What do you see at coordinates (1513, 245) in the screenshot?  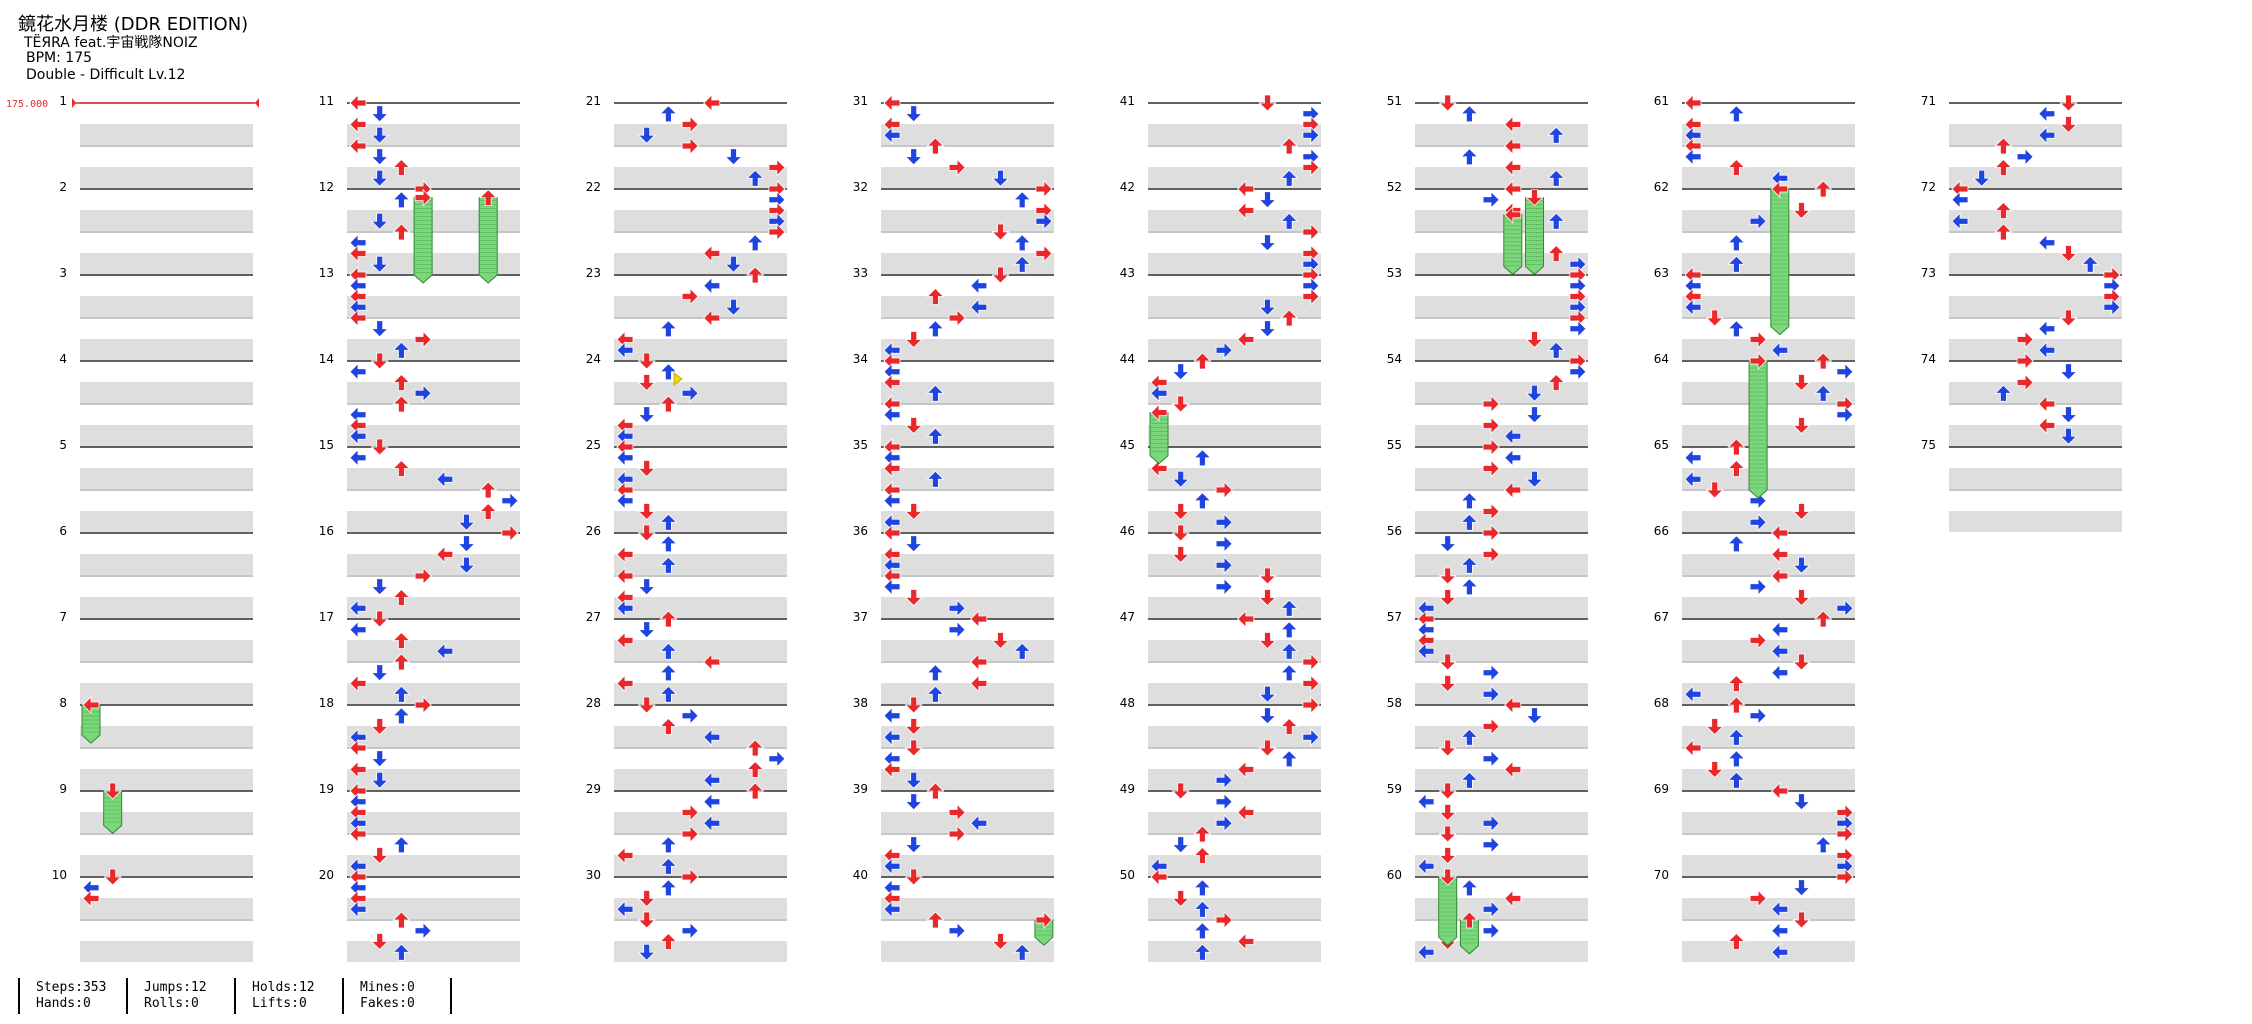 I see `hold-body` at bounding box center [1513, 245].